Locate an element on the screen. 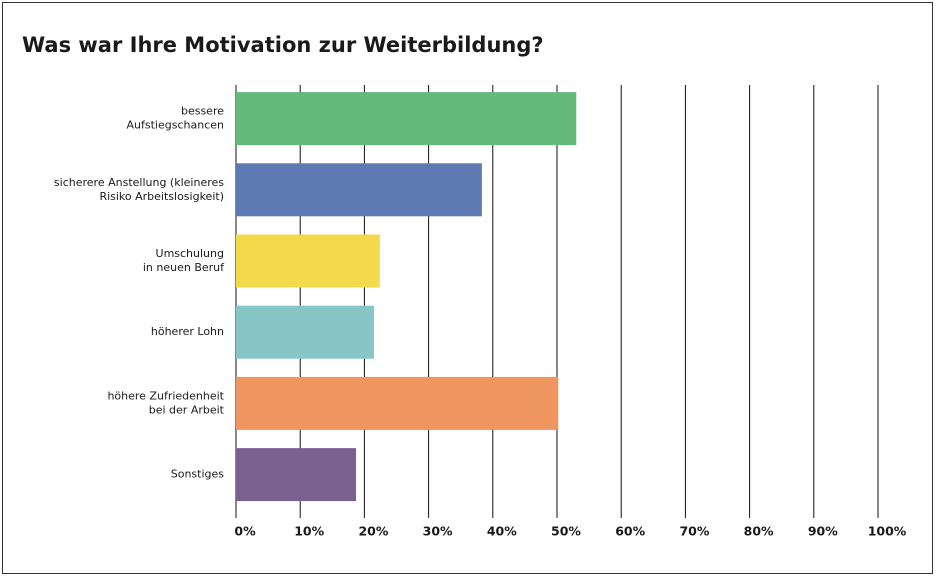 This screenshot has width=936, height=577. label-line: Risiko Arbeitslosigkeit) is located at coordinates (161, 196).